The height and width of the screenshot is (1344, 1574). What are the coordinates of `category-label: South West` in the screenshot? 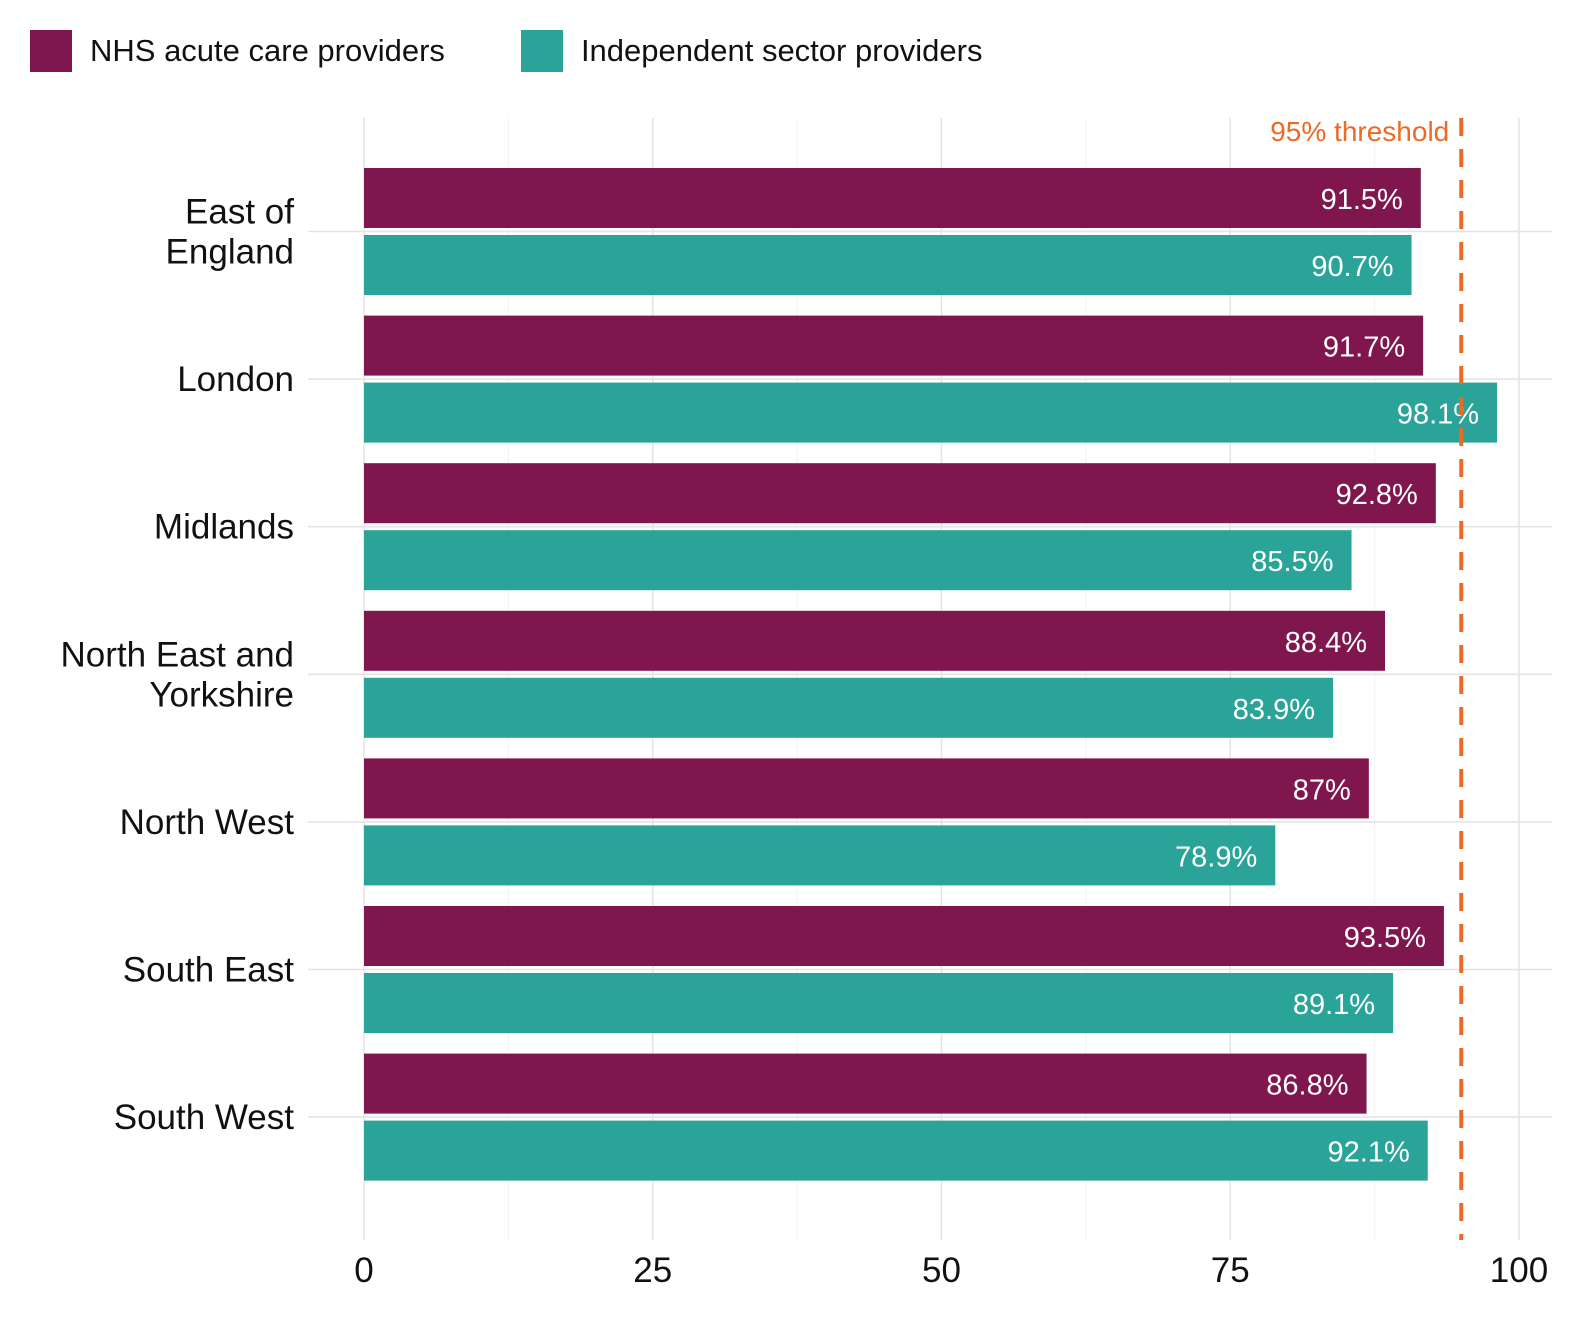 It's located at (204, 1117).